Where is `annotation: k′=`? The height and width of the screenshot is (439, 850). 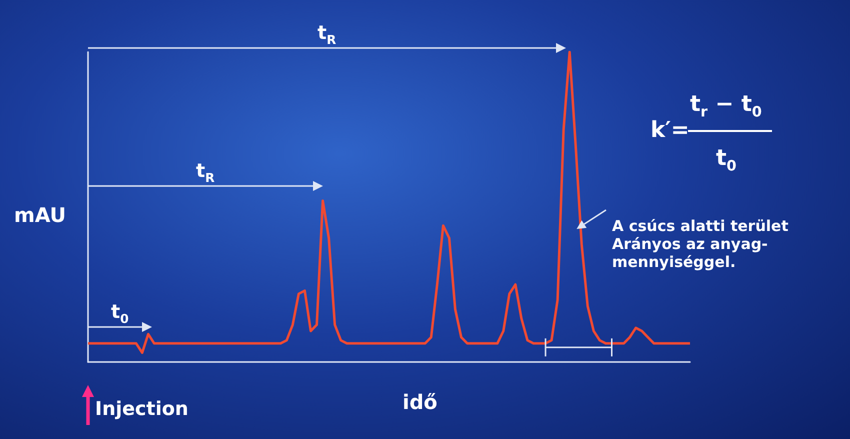 annotation: k′= is located at coordinates (670, 130).